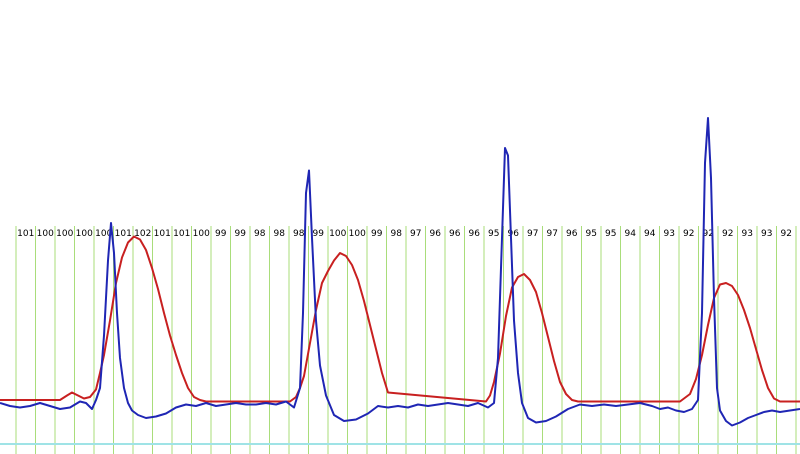 The image size is (800, 454). Describe the element at coordinates (142, 234) in the screenshot. I see `beat-label: 102` at that location.